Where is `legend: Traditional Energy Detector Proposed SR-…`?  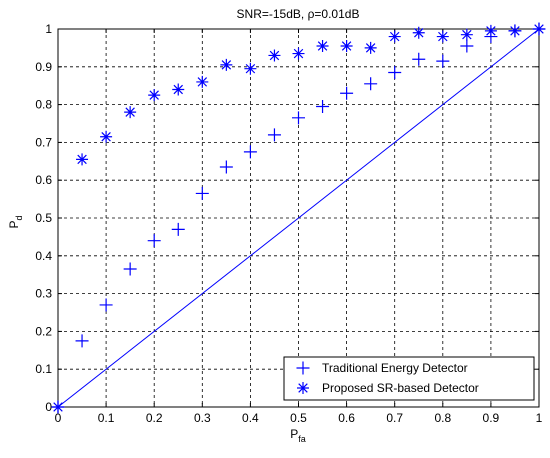
legend: Traditional Energy Detector Proposed SR-… is located at coordinates (409, 378).